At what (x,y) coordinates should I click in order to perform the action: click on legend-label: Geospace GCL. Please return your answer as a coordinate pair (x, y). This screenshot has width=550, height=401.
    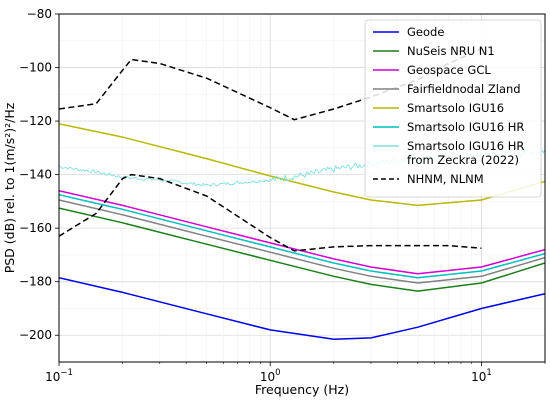
    Looking at the image, I should click on (449, 70).